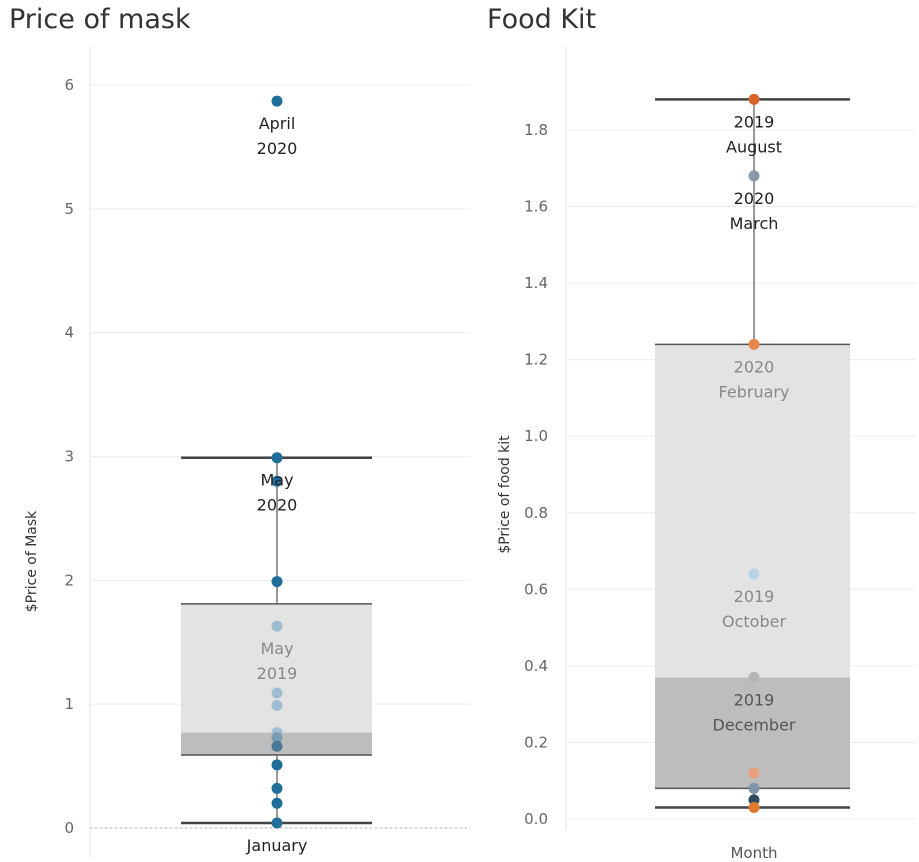 This screenshot has width=919, height=862. What do you see at coordinates (754, 724) in the screenshot?
I see `point-annotation: December` at bounding box center [754, 724].